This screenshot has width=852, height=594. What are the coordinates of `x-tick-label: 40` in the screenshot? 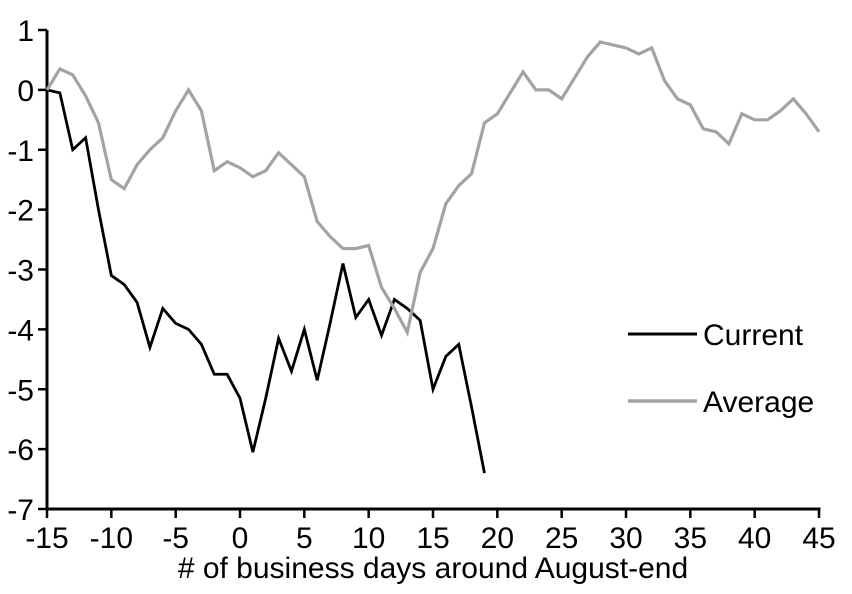 It's located at (754, 538).